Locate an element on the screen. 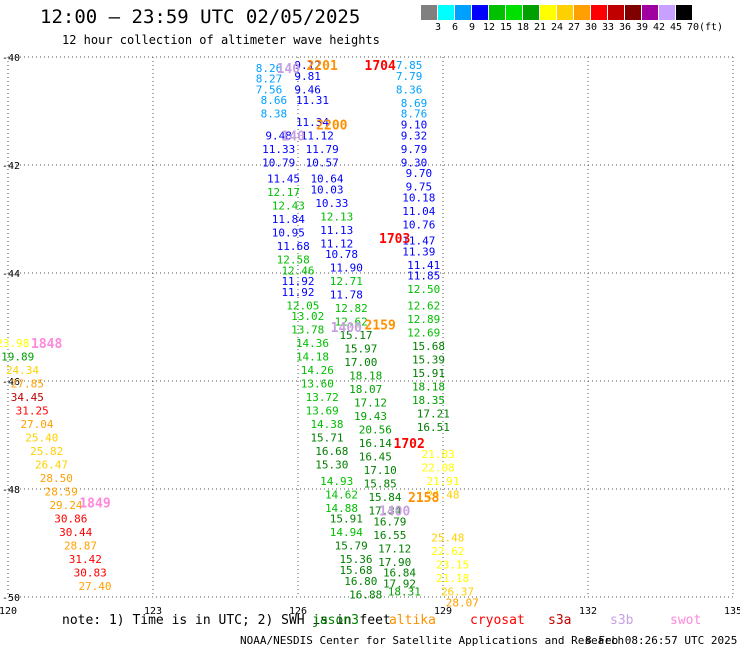 Image resolution: width=740 pixels, height=650 pixels. wave-height-point: 11.41 is located at coordinates (423, 265).